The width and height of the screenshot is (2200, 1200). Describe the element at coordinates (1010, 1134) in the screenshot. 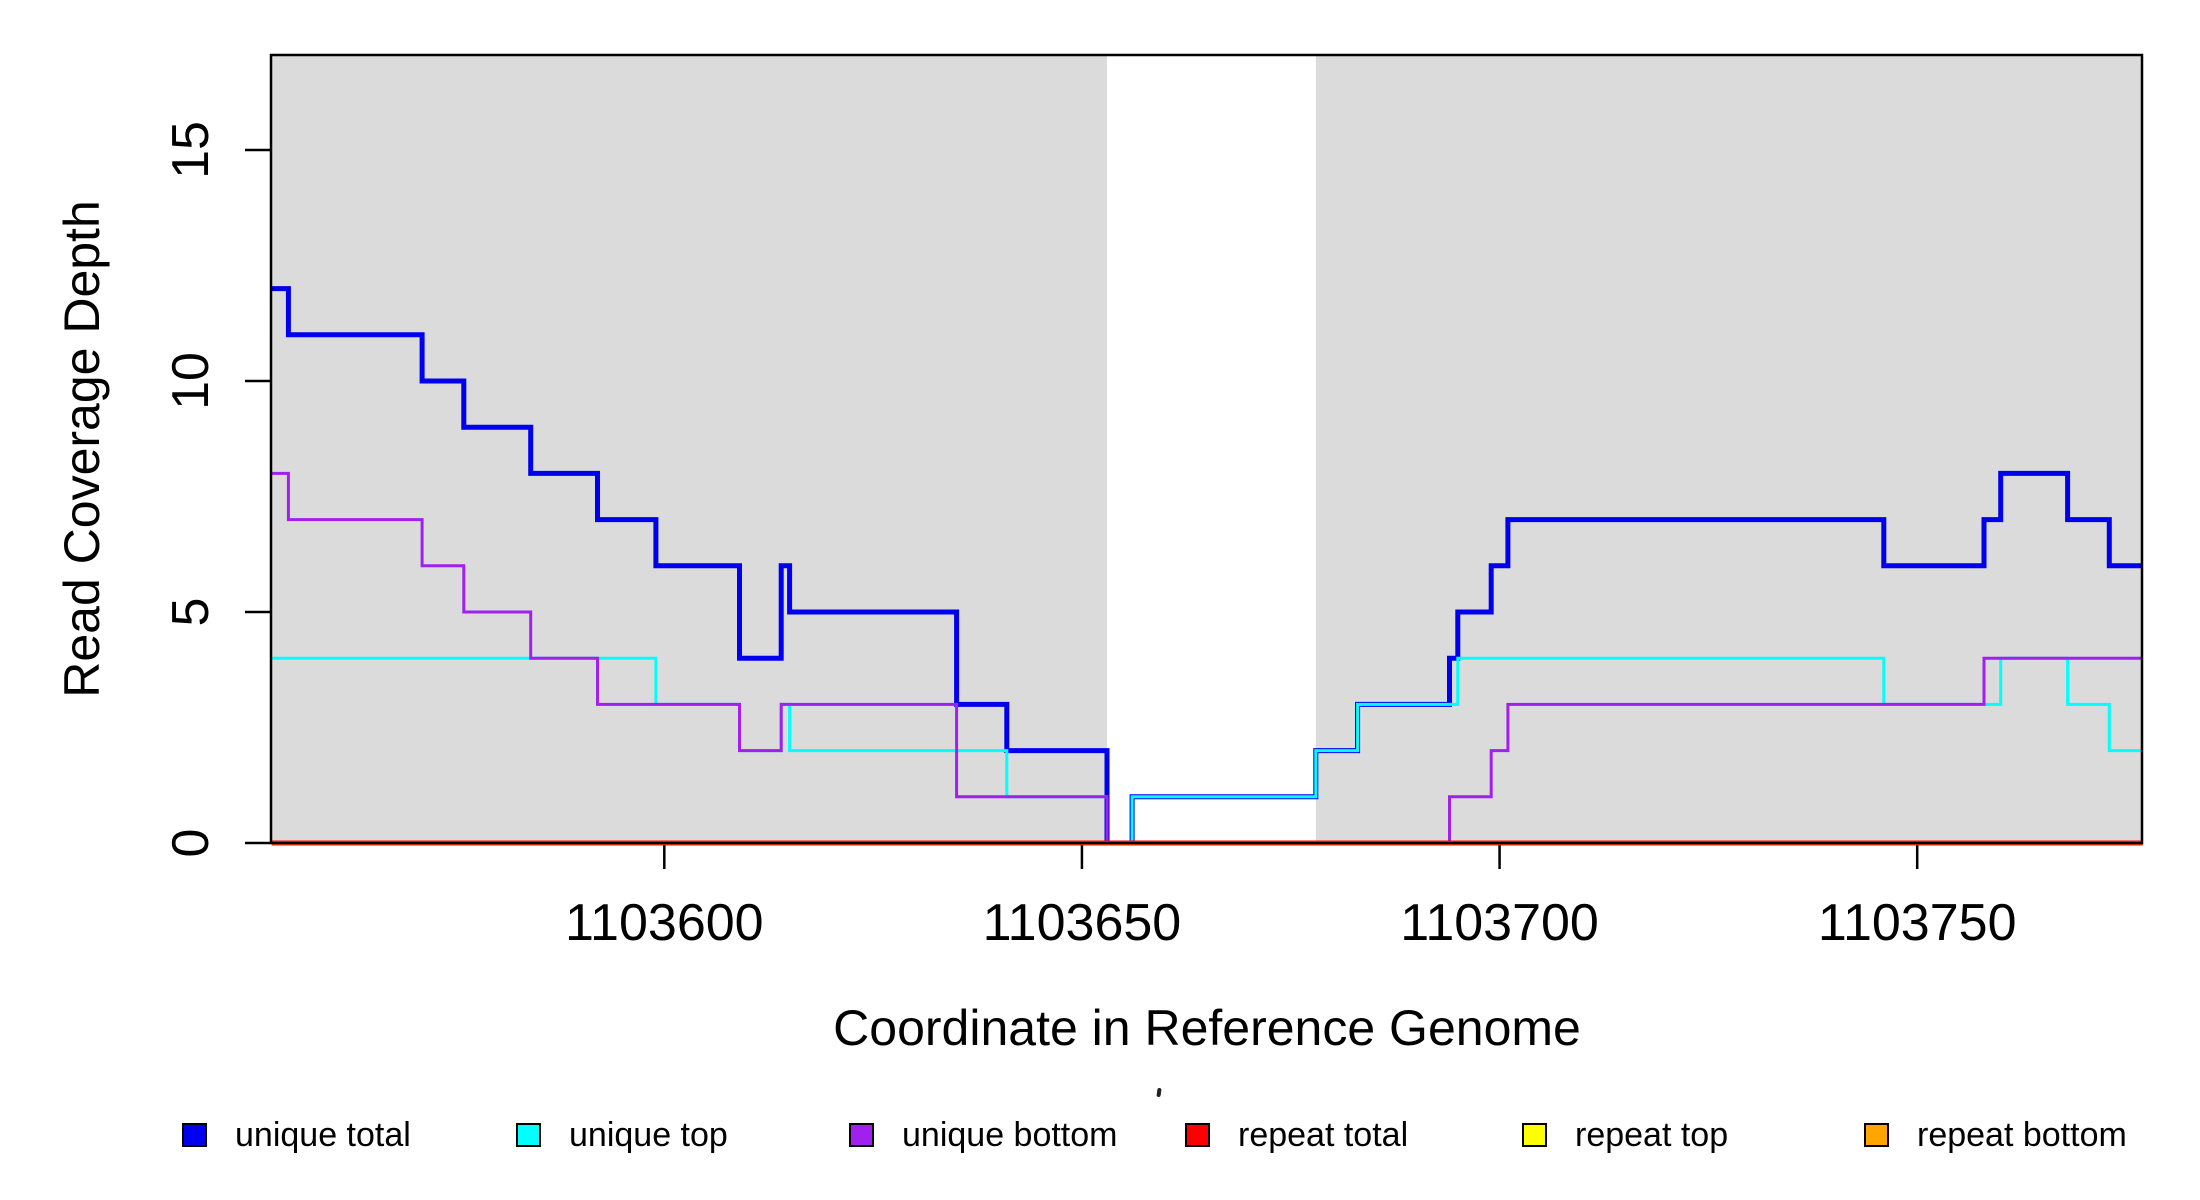

I see `legend-label: unique bottom` at that location.